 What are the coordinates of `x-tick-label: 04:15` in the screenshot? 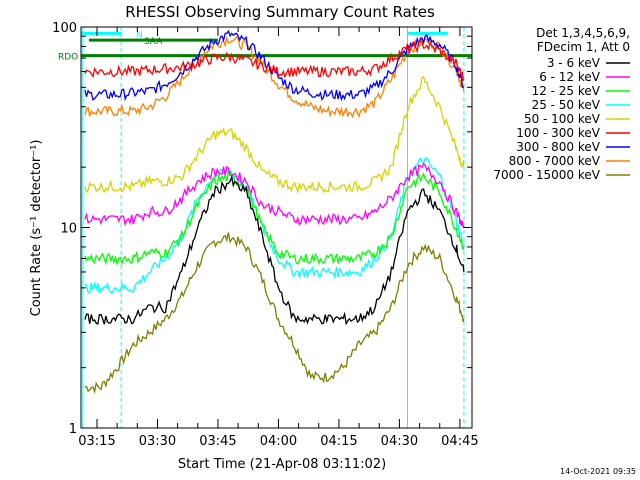 It's located at (338, 441).